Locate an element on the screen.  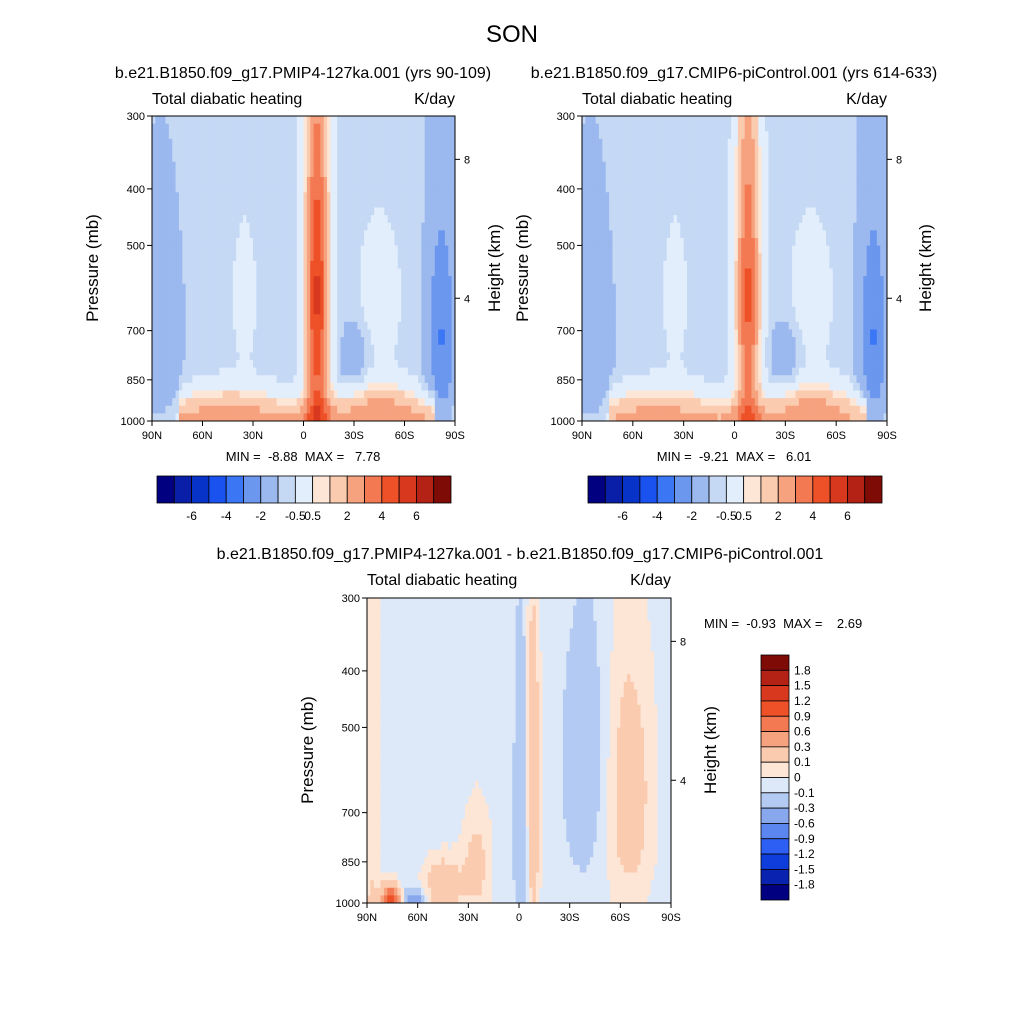
colorbar-label: 4 is located at coordinates (381, 516).